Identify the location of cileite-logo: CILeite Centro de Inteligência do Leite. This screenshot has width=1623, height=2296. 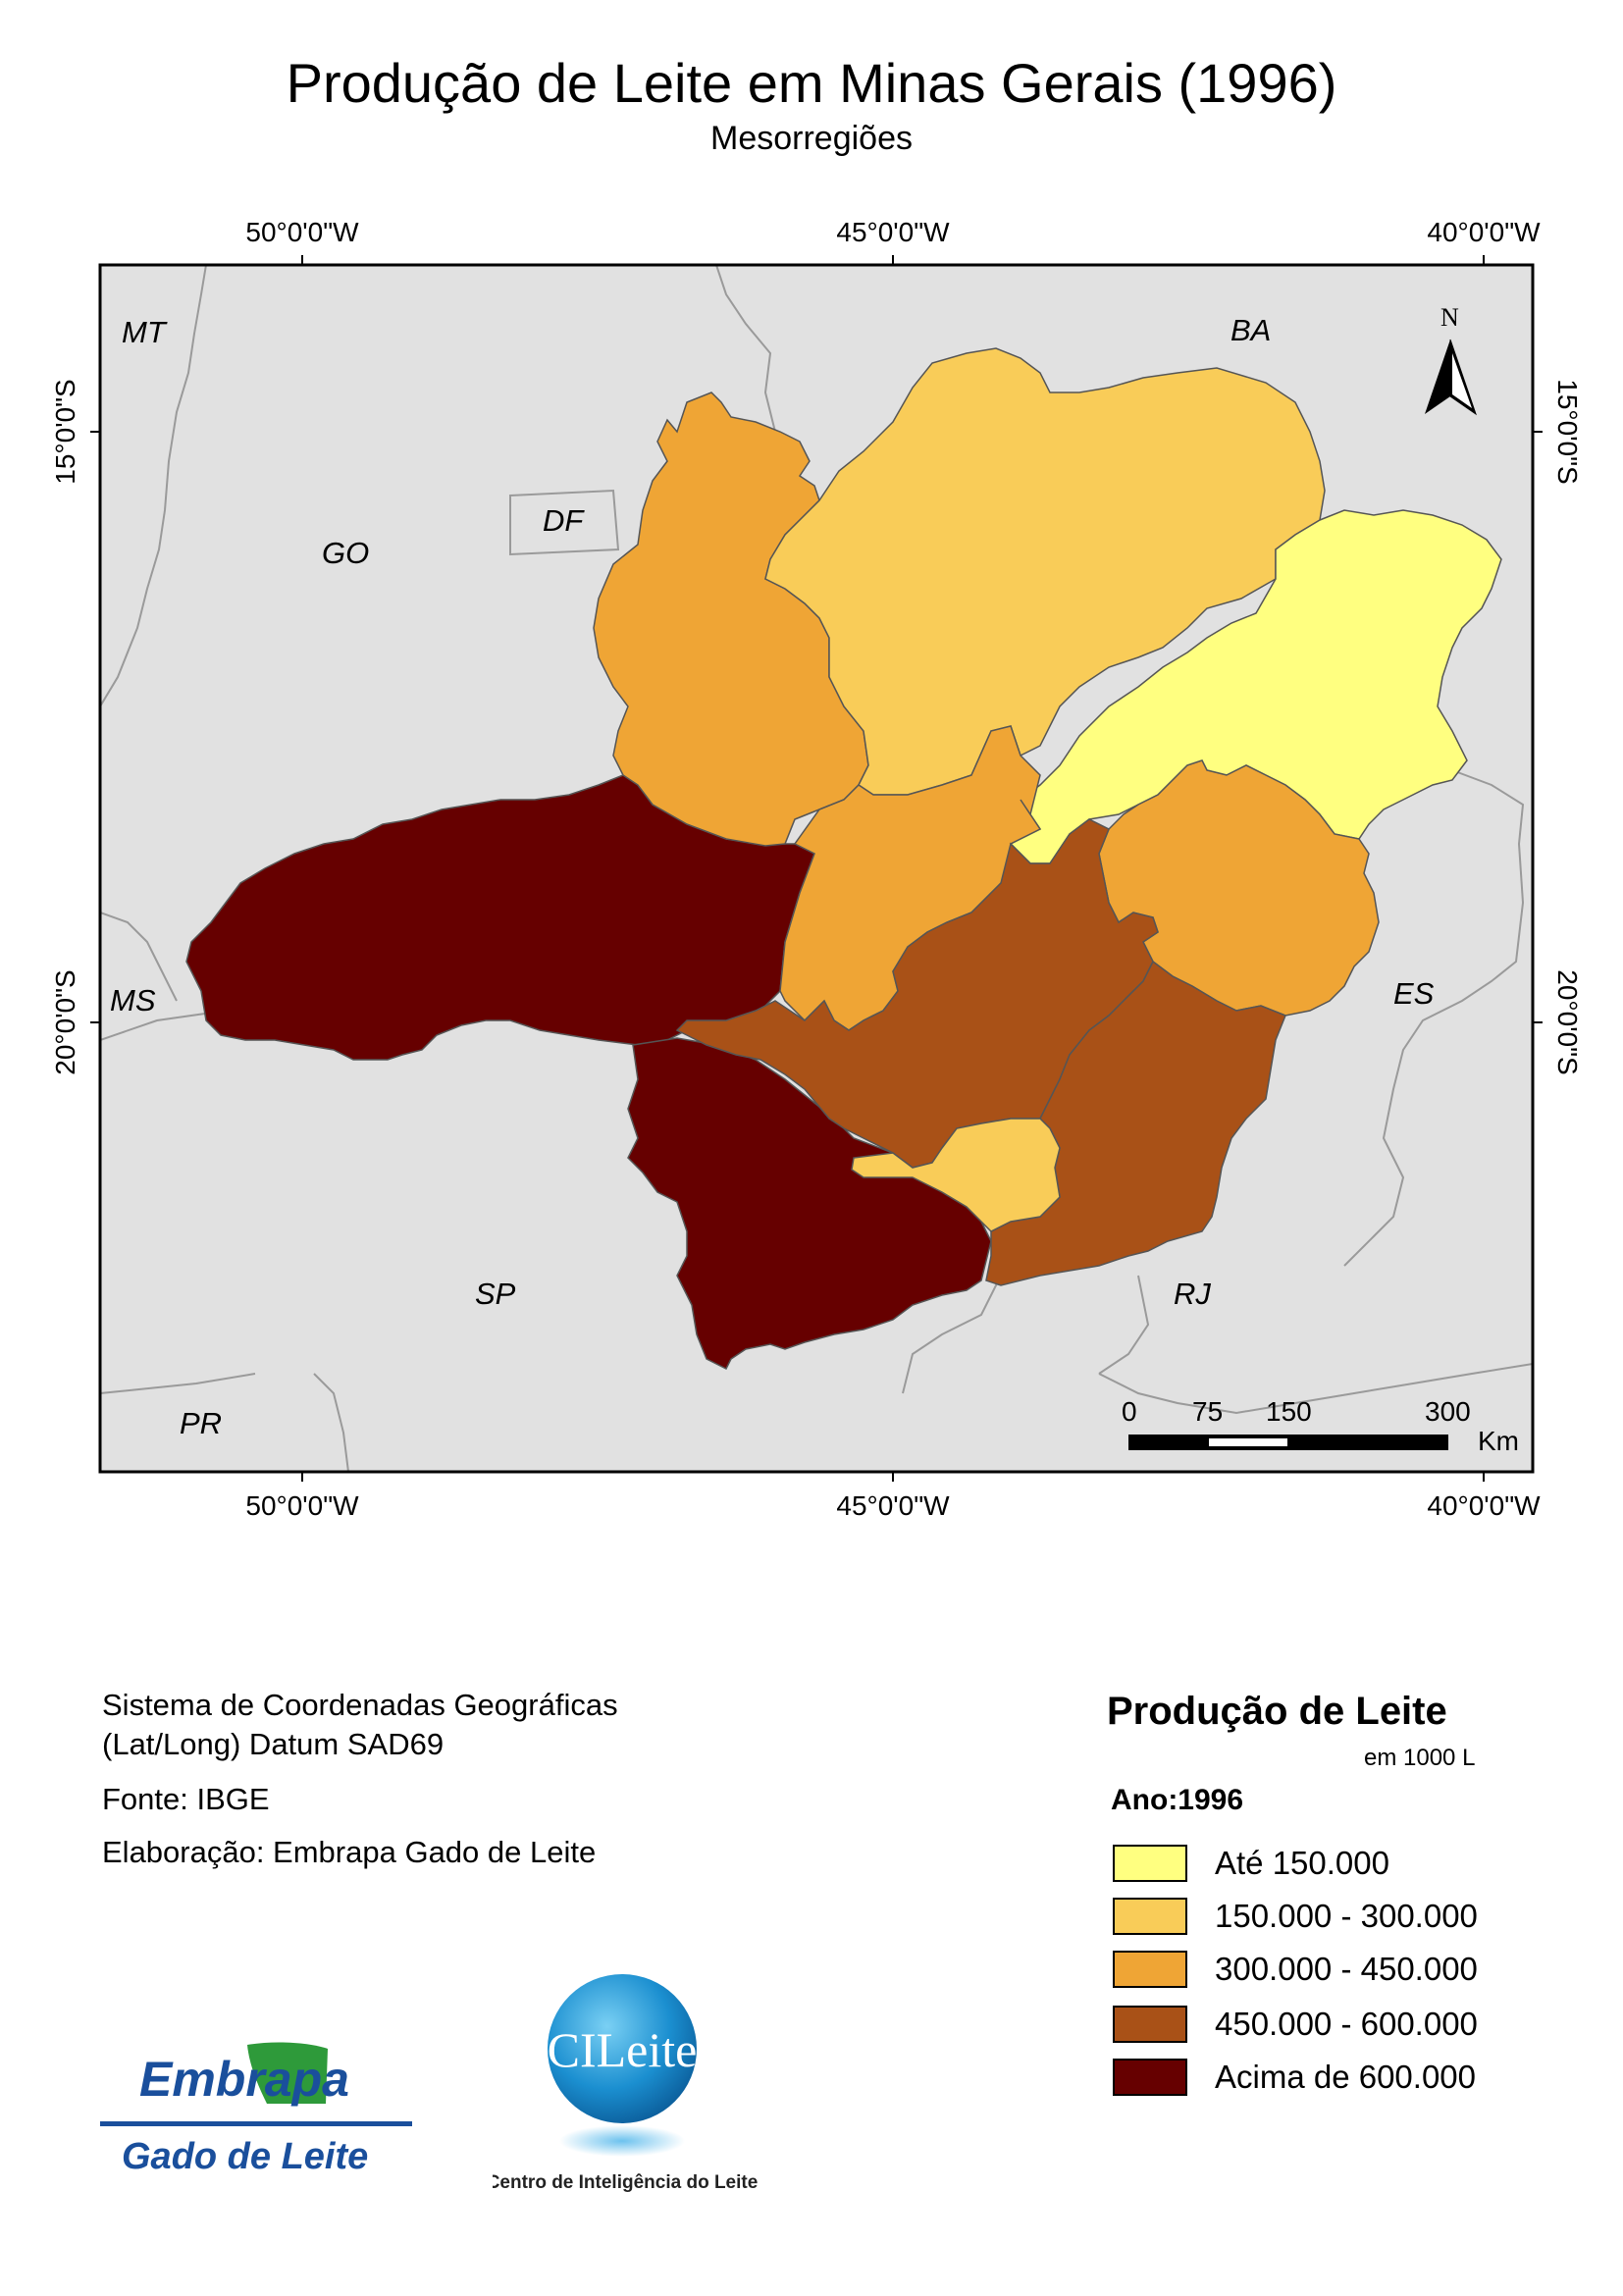
(625, 2083).